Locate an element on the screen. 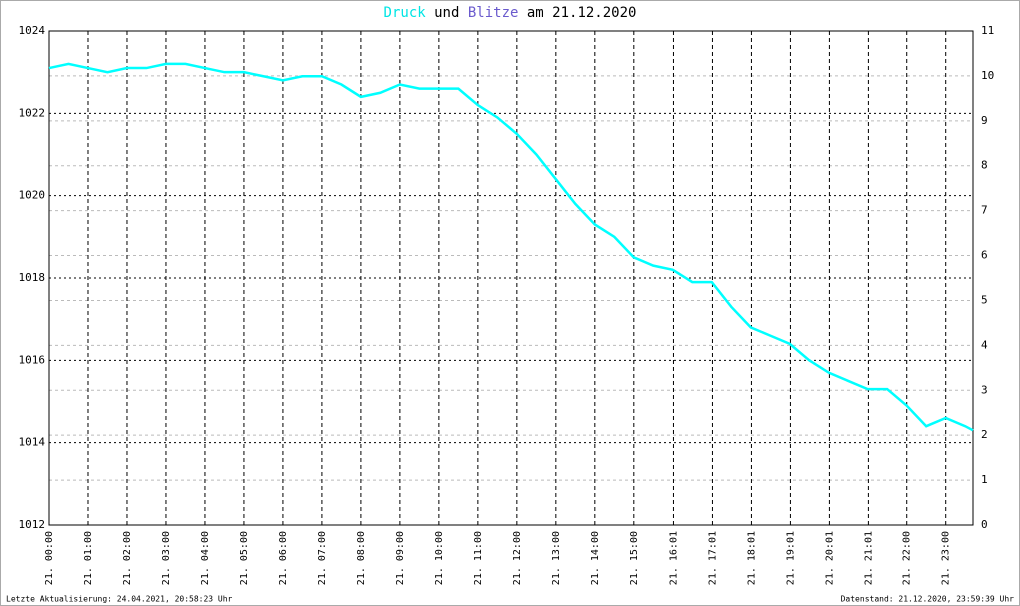  title-part: Blitze is located at coordinates (493, 13).